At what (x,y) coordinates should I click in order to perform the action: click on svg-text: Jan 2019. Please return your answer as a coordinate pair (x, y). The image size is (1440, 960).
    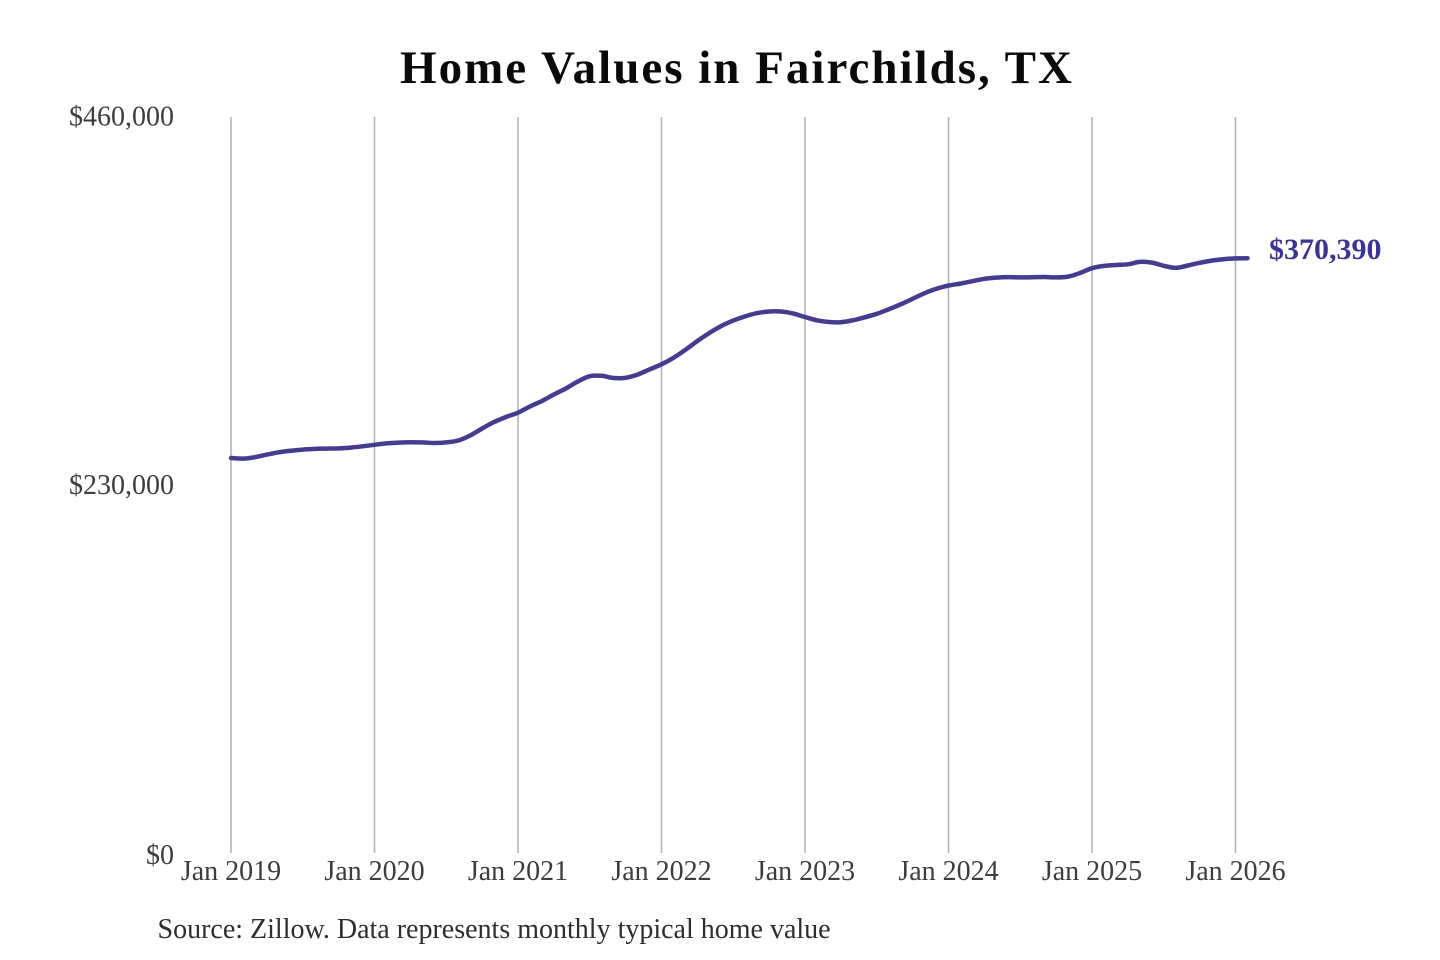
    Looking at the image, I should click on (231, 871).